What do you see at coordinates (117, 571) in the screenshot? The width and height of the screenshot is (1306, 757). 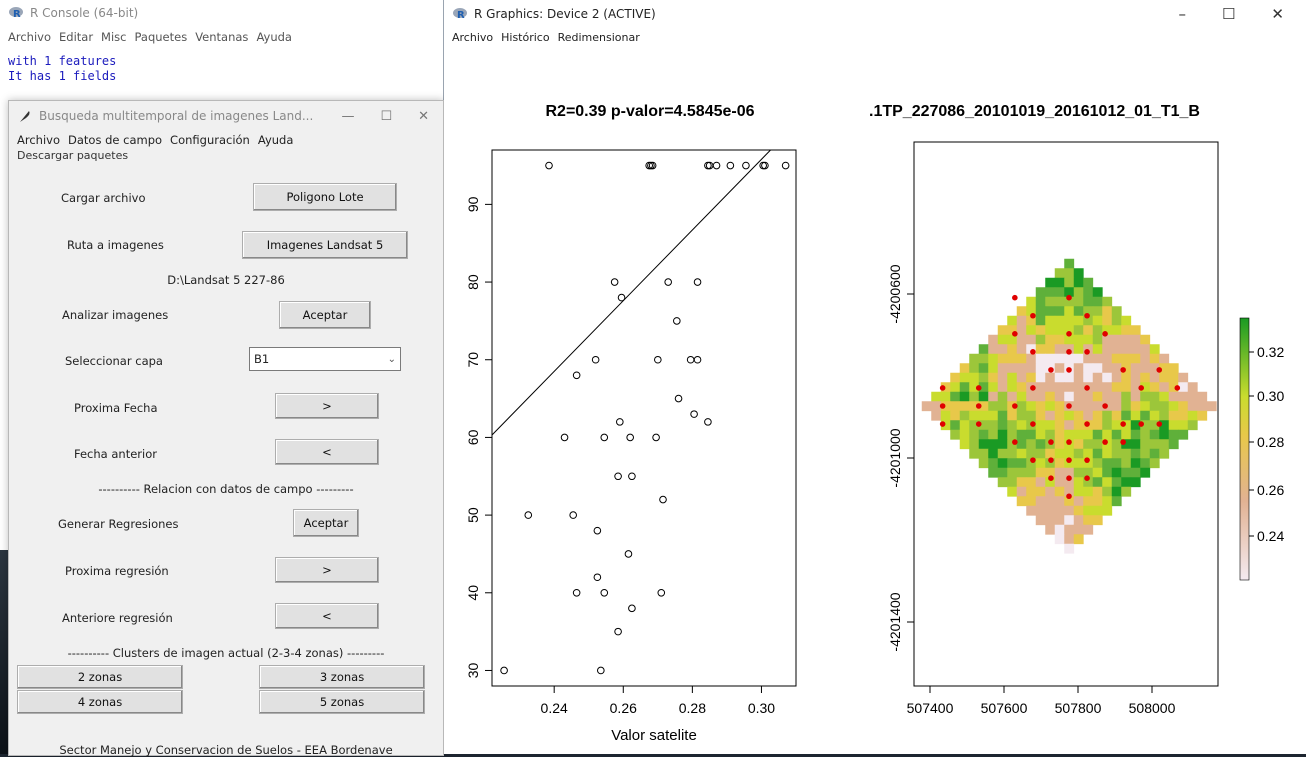 I see `proxima-regresion-label: Proxima regresión` at bounding box center [117, 571].